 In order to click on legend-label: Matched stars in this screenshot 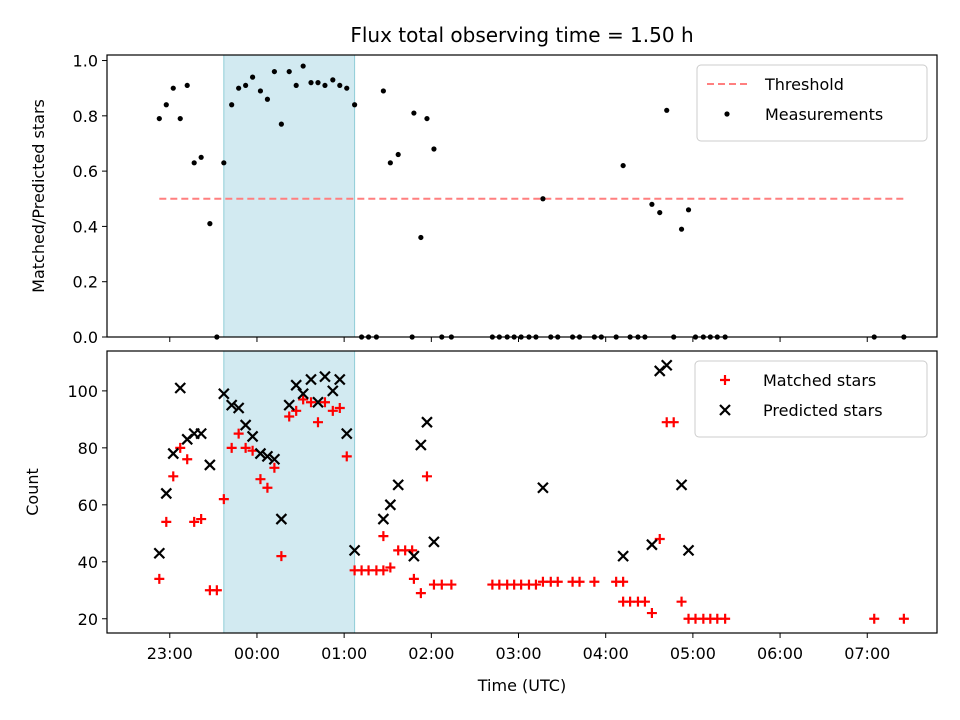, I will do `click(819, 380)`.